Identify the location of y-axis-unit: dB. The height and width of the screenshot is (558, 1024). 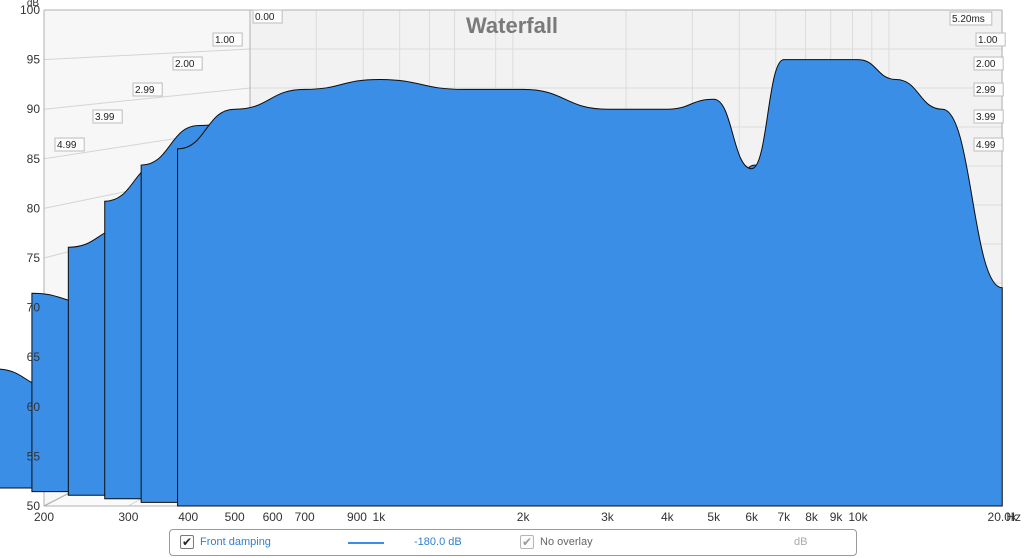
(33, 4).